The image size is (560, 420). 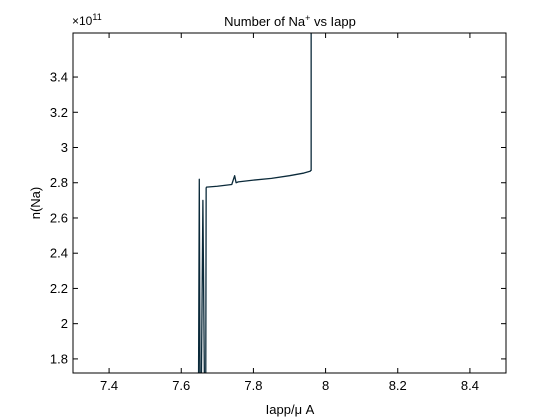 I want to click on y-tick-label: 2, so click(x=64, y=323).